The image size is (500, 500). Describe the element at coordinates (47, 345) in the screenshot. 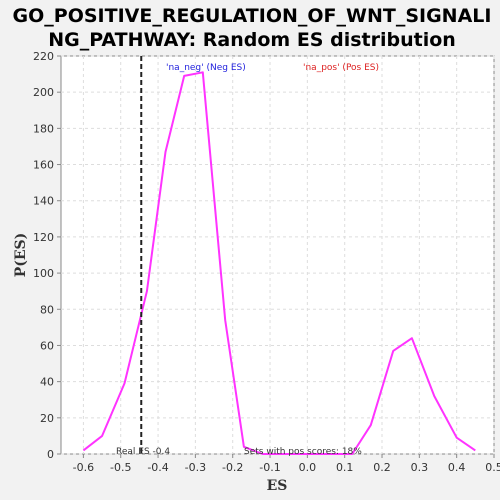

I see `y-tick-label: 60` at that location.